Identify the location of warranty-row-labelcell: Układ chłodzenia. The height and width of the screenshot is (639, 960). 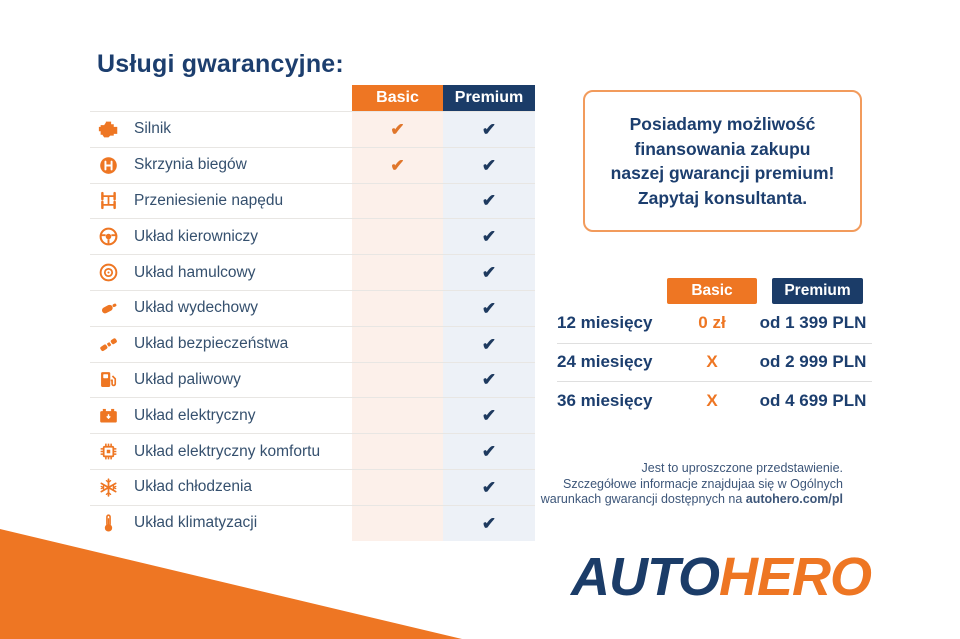
(221, 487).